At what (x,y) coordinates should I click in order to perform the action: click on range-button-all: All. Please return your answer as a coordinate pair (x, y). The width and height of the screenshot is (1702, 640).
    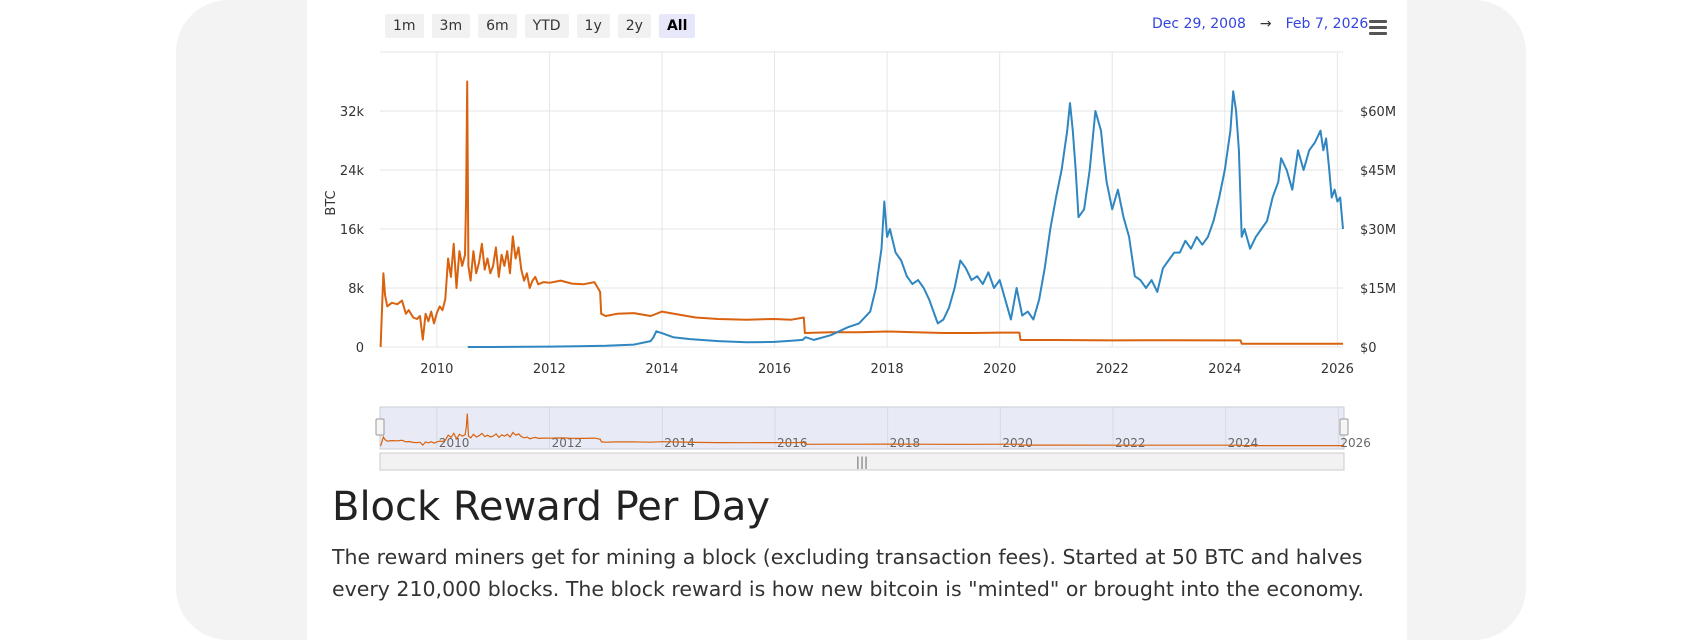
    Looking at the image, I should click on (677, 26).